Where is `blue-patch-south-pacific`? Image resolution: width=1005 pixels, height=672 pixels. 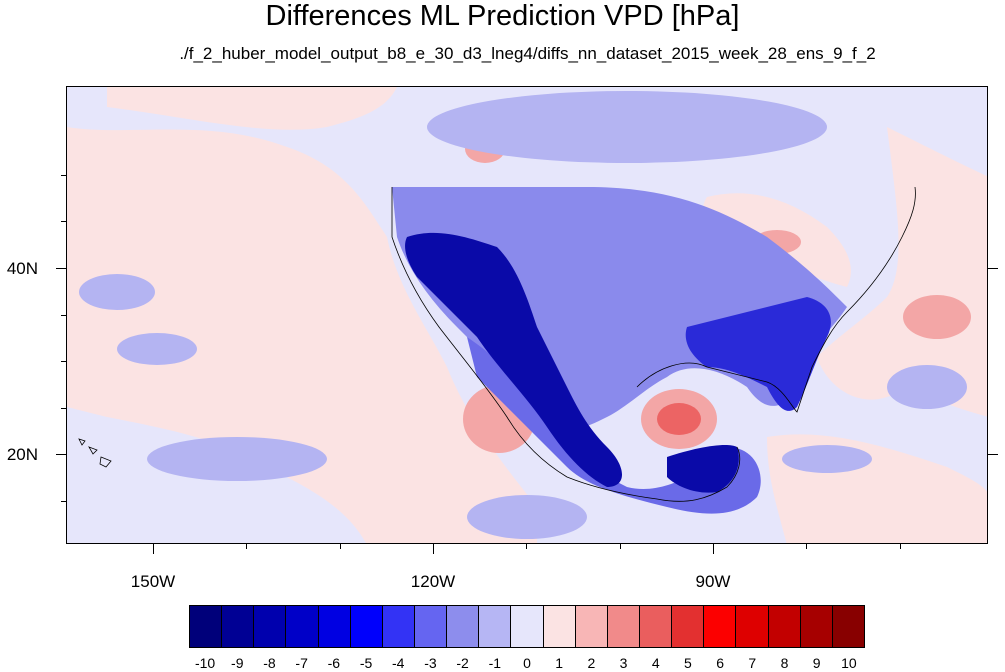
blue-patch-south-pacific is located at coordinates (527, 517).